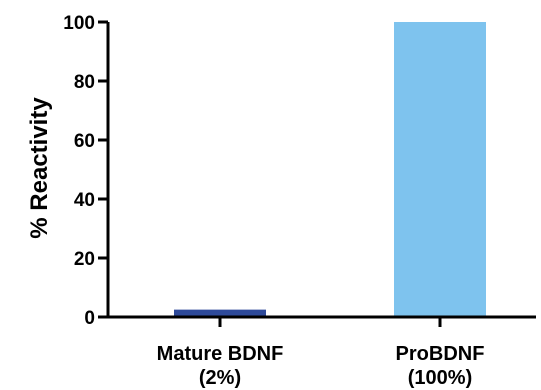 This screenshot has width=541, height=390. What do you see at coordinates (440, 354) in the screenshot?
I see `x-category-label: ProBDNF` at bounding box center [440, 354].